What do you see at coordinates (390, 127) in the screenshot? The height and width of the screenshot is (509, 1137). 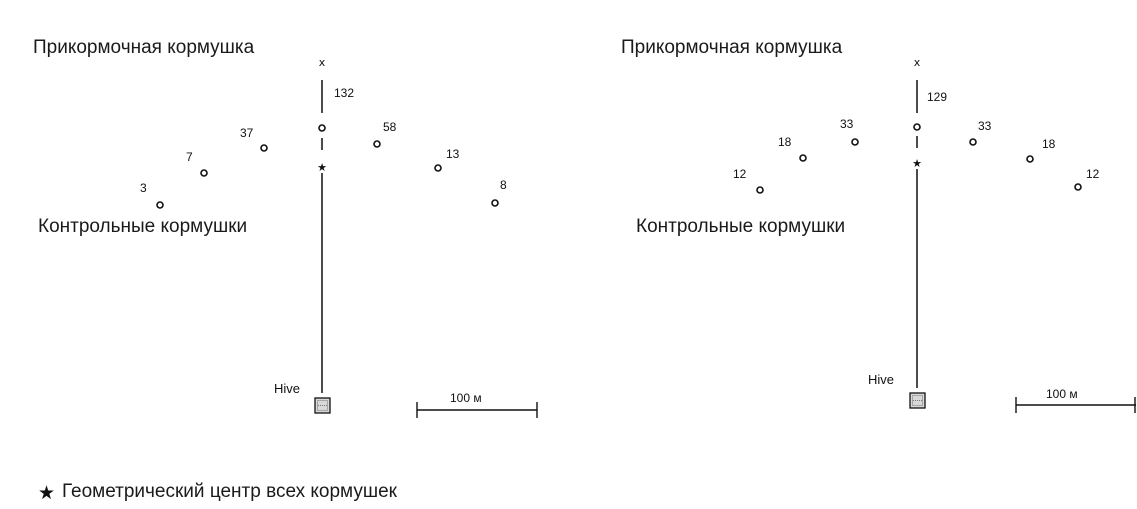 I see `control-feeder-count: 58` at bounding box center [390, 127].